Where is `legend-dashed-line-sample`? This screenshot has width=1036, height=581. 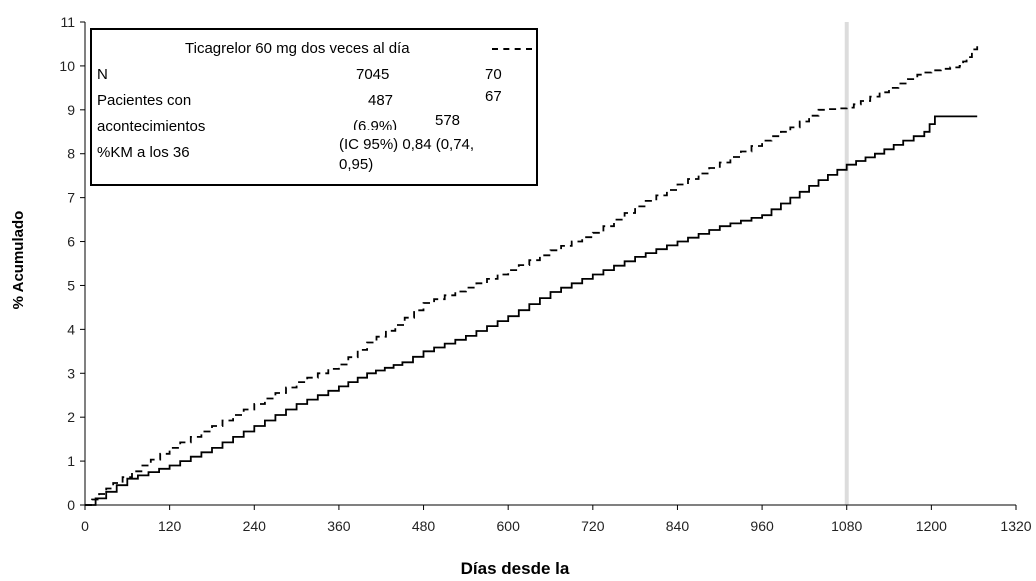
legend-dashed-line-sample is located at coordinates (512, 49).